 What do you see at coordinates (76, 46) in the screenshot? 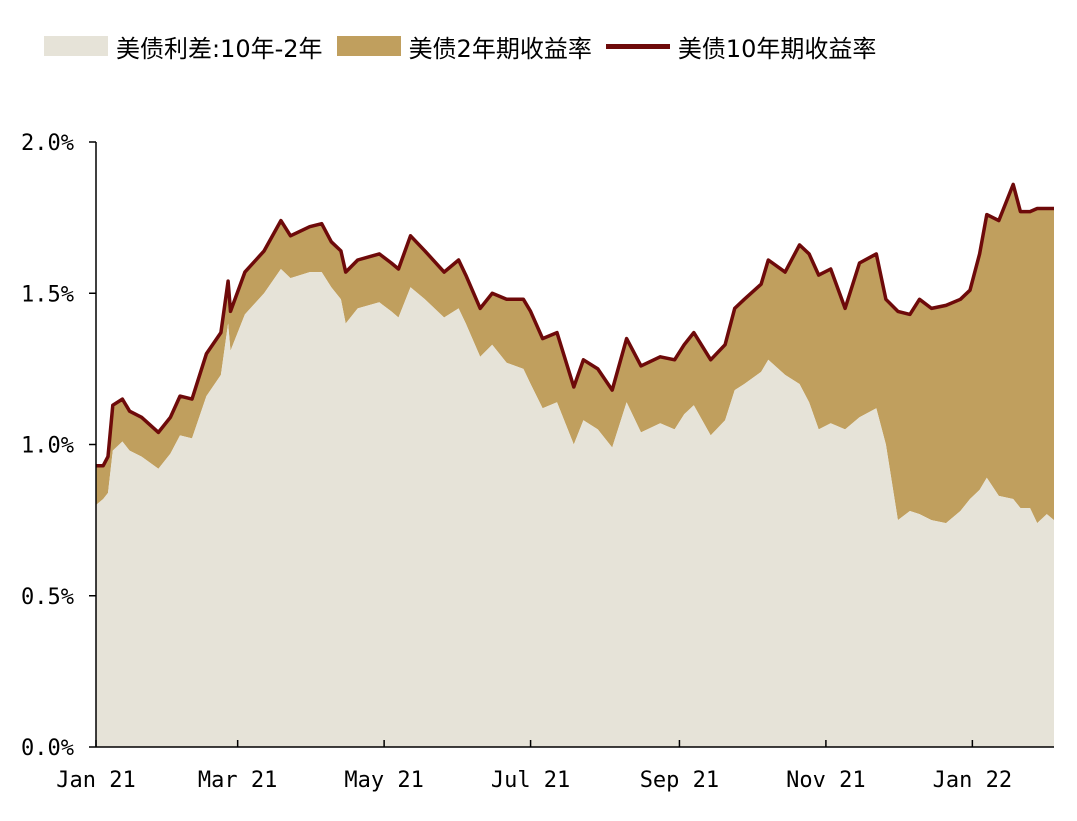
I see `legend-swatch-spread` at bounding box center [76, 46].